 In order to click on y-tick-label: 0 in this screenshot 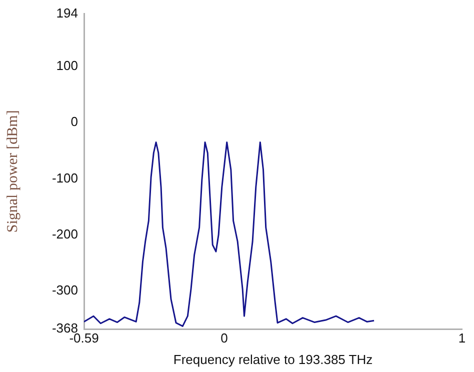, I will do `click(74, 122)`.